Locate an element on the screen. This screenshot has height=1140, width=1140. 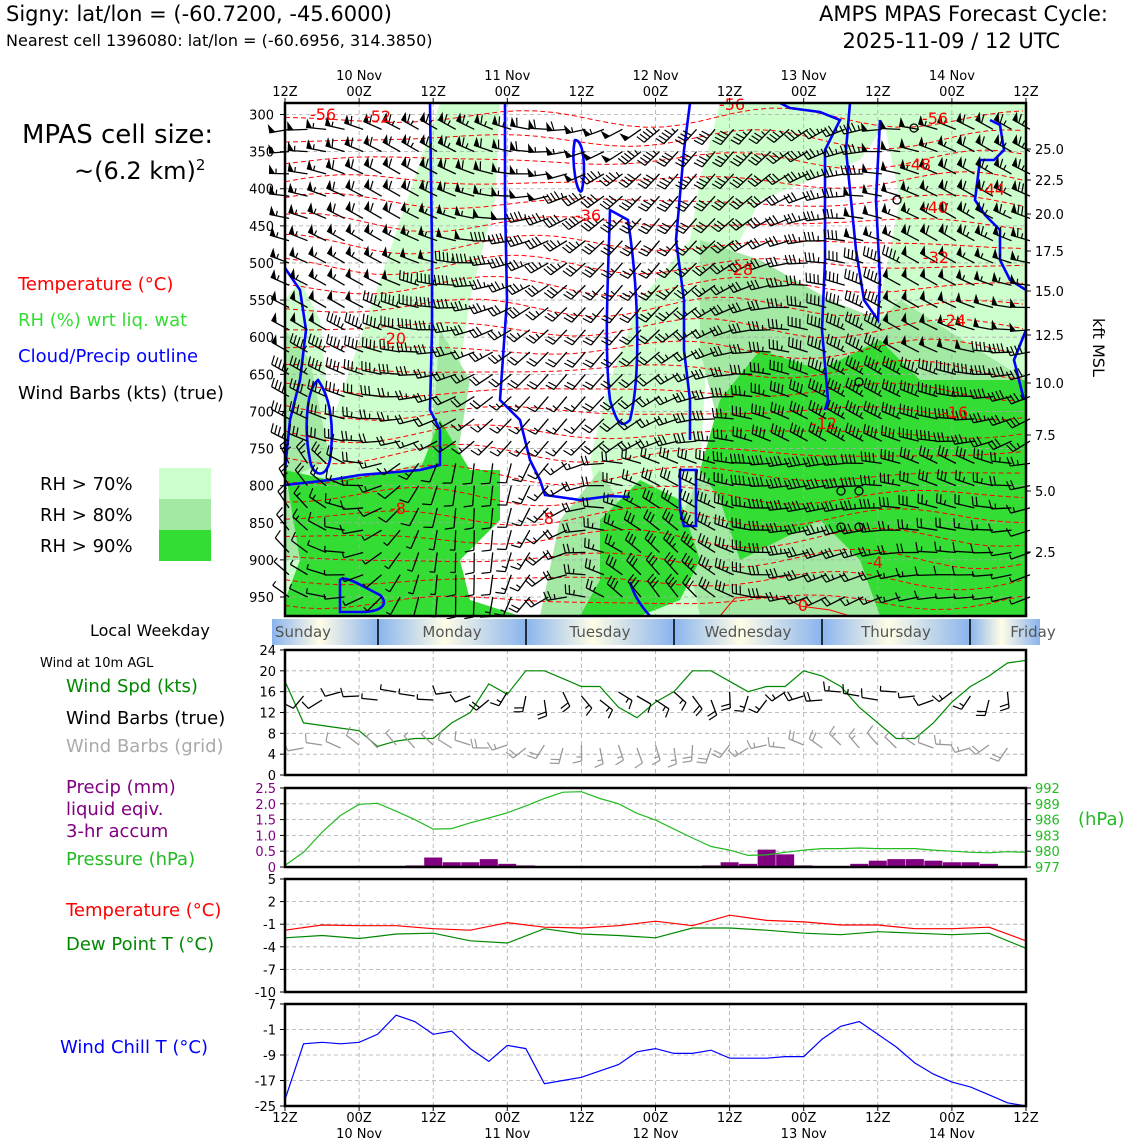
y-tick-right-label: 977 is located at coordinates (1047, 868).